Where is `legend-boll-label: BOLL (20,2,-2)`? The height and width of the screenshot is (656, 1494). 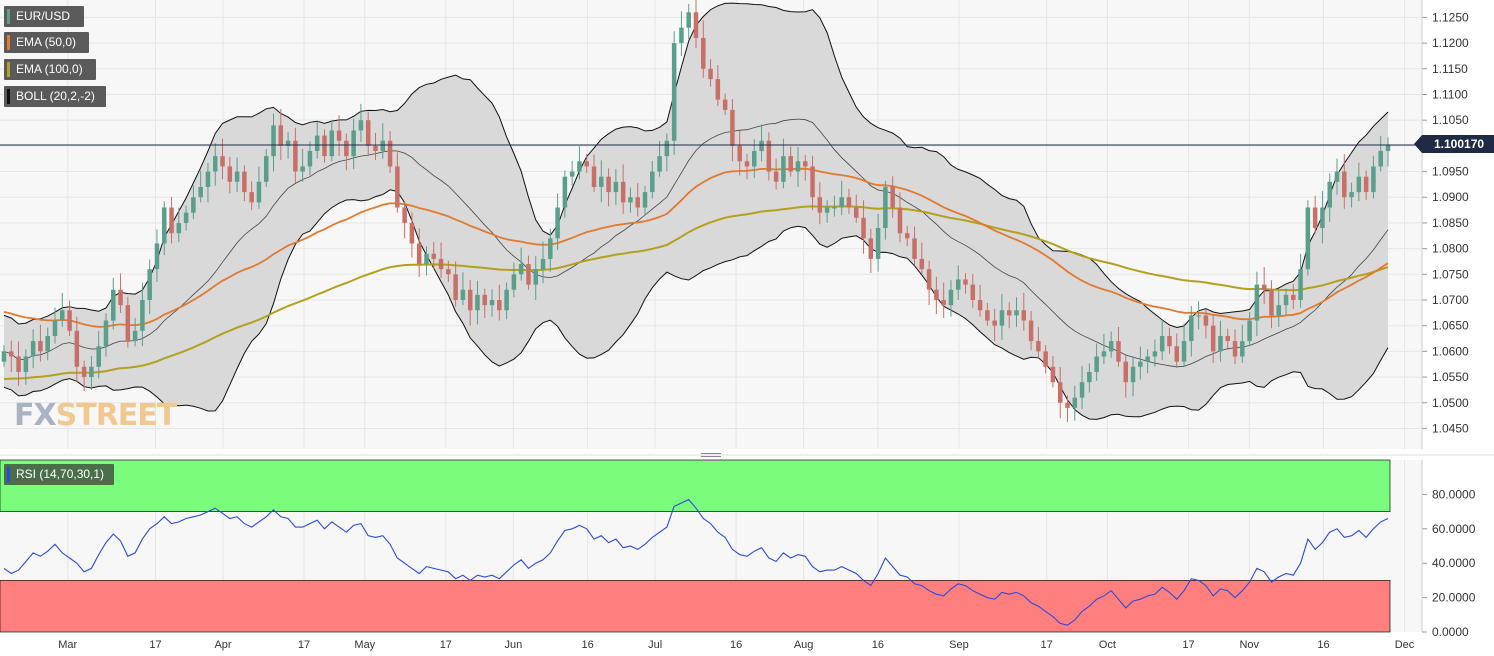
legend-boll-label: BOLL (20,2,-2) is located at coordinates (55, 96).